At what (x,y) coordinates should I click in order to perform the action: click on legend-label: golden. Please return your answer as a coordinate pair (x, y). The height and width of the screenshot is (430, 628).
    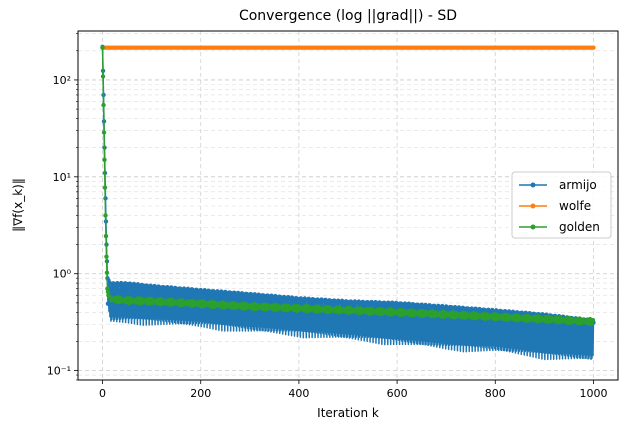
    Looking at the image, I should click on (579, 227).